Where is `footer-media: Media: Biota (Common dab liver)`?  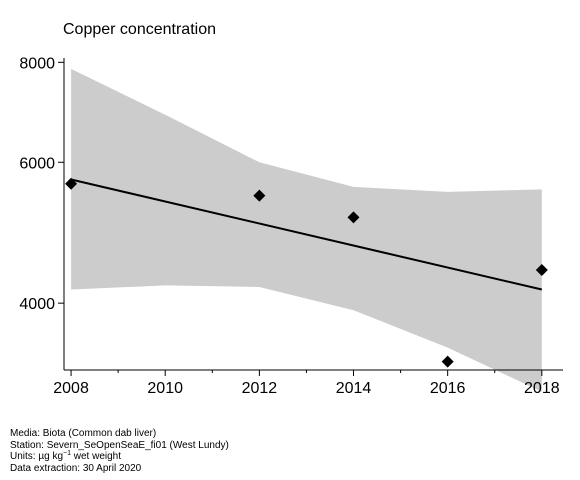 footer-media: Media: Biota (Common dab liver) is located at coordinates (83, 433).